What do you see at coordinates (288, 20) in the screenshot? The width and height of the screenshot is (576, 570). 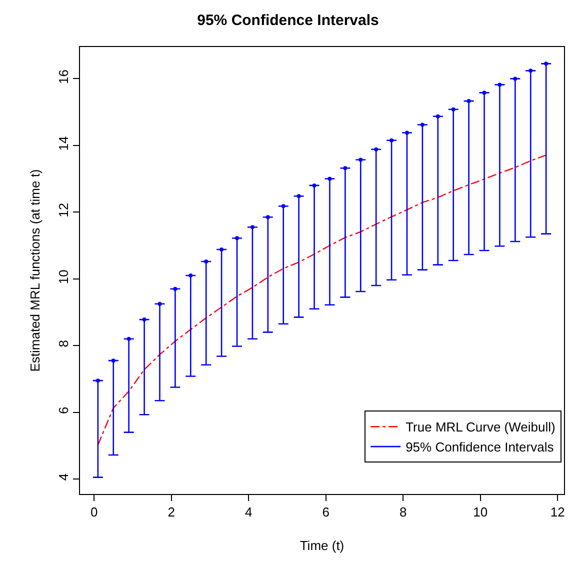 I see `chart-title: 95% Confidence Intervals` at bounding box center [288, 20].